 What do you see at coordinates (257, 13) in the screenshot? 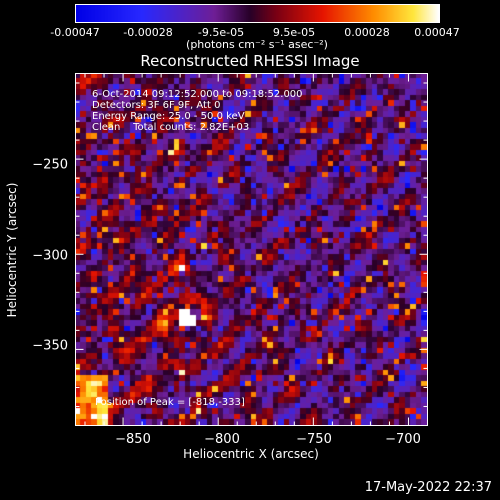
I see `colorbar` at bounding box center [257, 13].